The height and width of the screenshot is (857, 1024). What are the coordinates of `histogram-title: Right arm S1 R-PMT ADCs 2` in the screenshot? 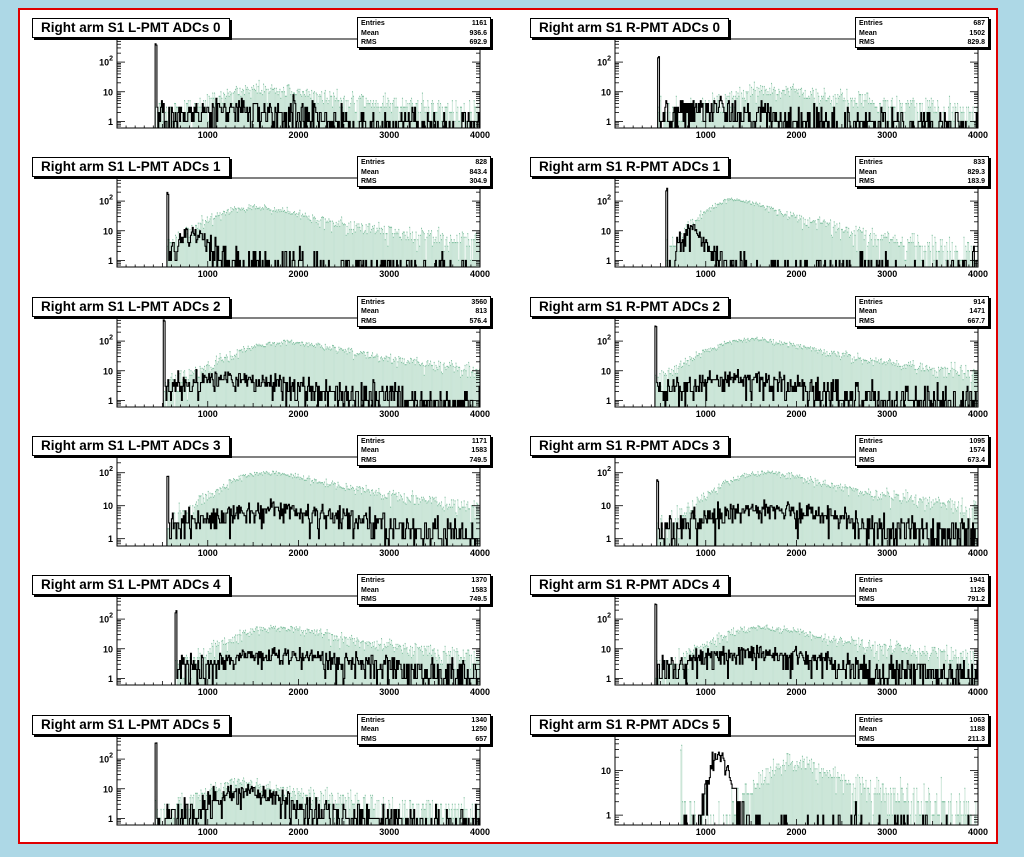 It's located at (630, 306).